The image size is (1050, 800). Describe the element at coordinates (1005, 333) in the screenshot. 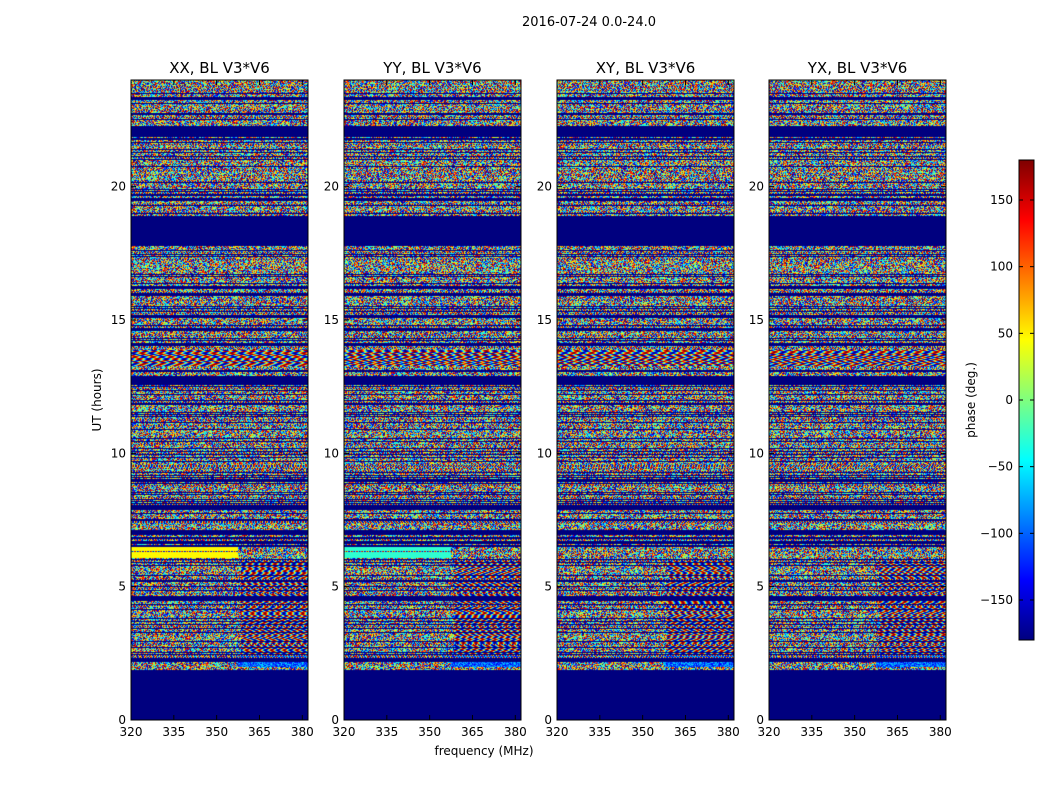

I see `colorbar-tick-label: 50` at that location.